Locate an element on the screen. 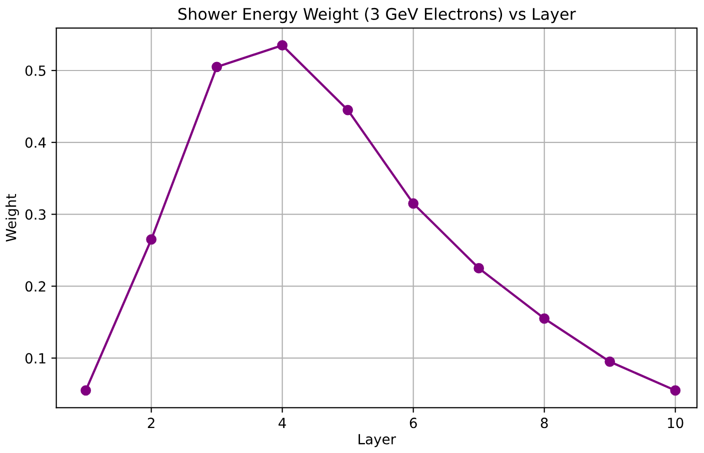 This screenshot has width=704, height=453. x-tick-label: 10 is located at coordinates (676, 423).